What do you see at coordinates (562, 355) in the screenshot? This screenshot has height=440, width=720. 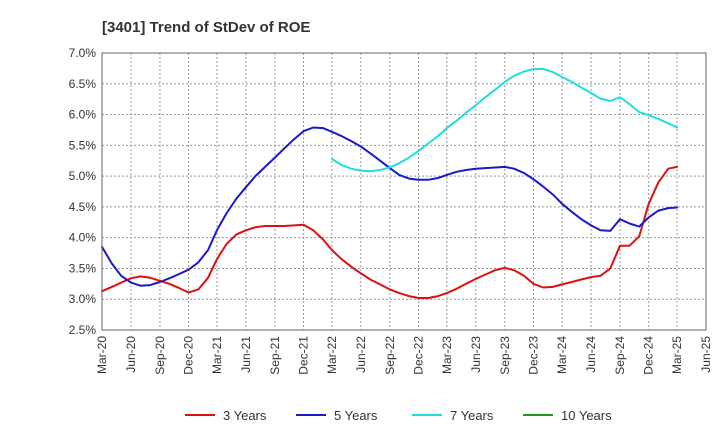 I see `x-tick-label: Mar-24` at bounding box center [562, 355].